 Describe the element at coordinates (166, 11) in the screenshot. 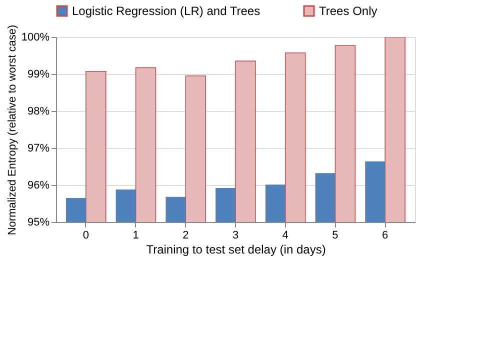

I see `legend-label: Logistic Regression (LR) and Trees` at that location.